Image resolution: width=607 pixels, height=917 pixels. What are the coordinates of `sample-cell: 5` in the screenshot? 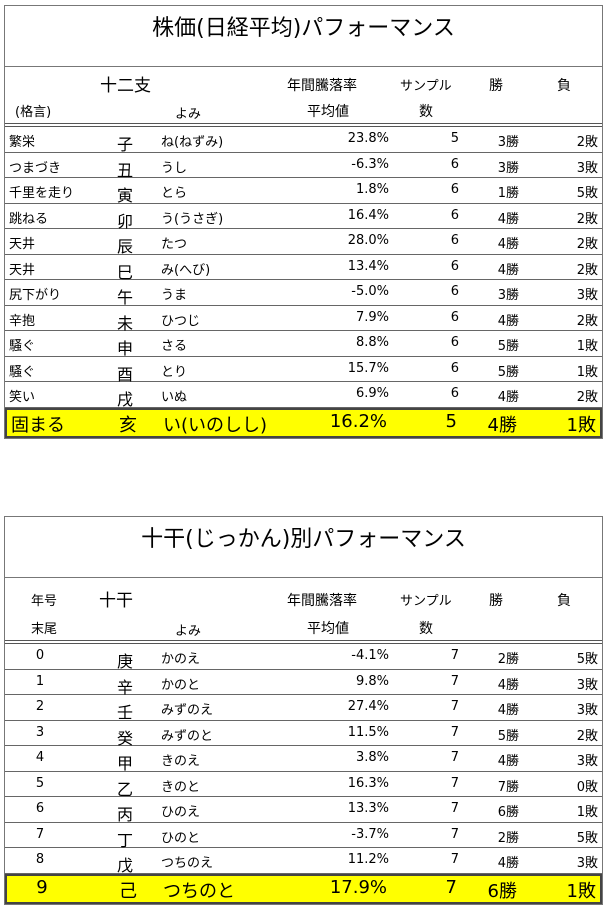 It's located at (454, 138).